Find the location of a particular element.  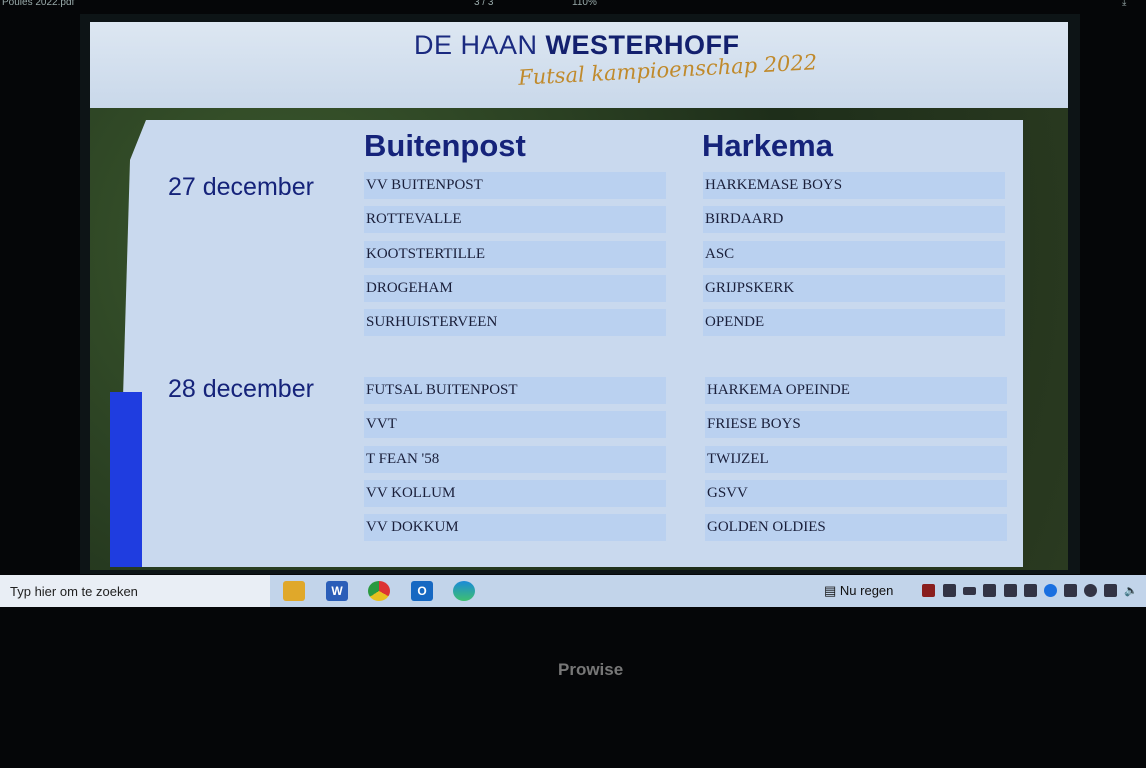

outlook-icon: O is located at coordinates (422, 591).